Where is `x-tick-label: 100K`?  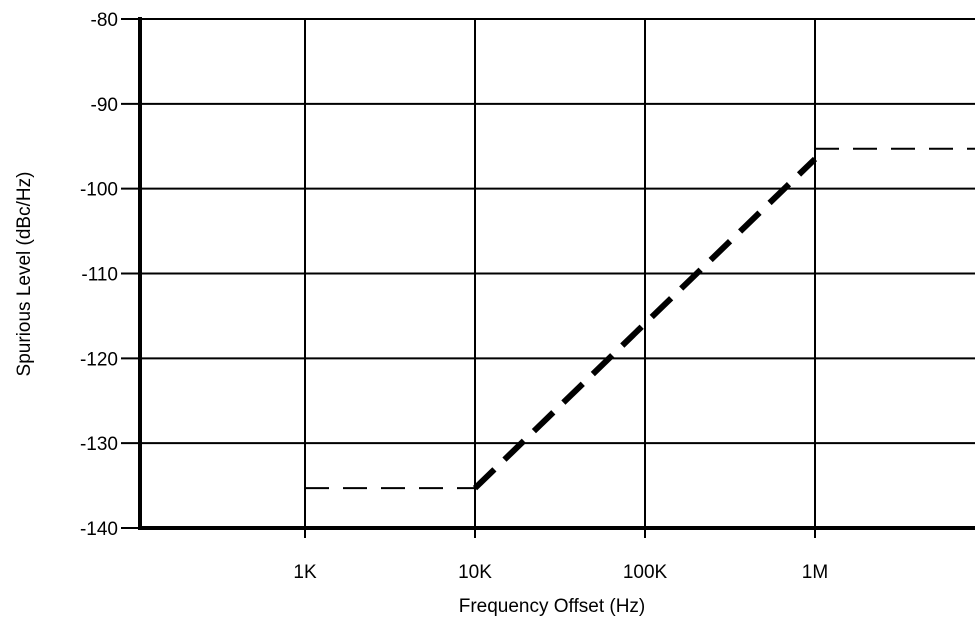
x-tick-label: 100K is located at coordinates (645, 572).